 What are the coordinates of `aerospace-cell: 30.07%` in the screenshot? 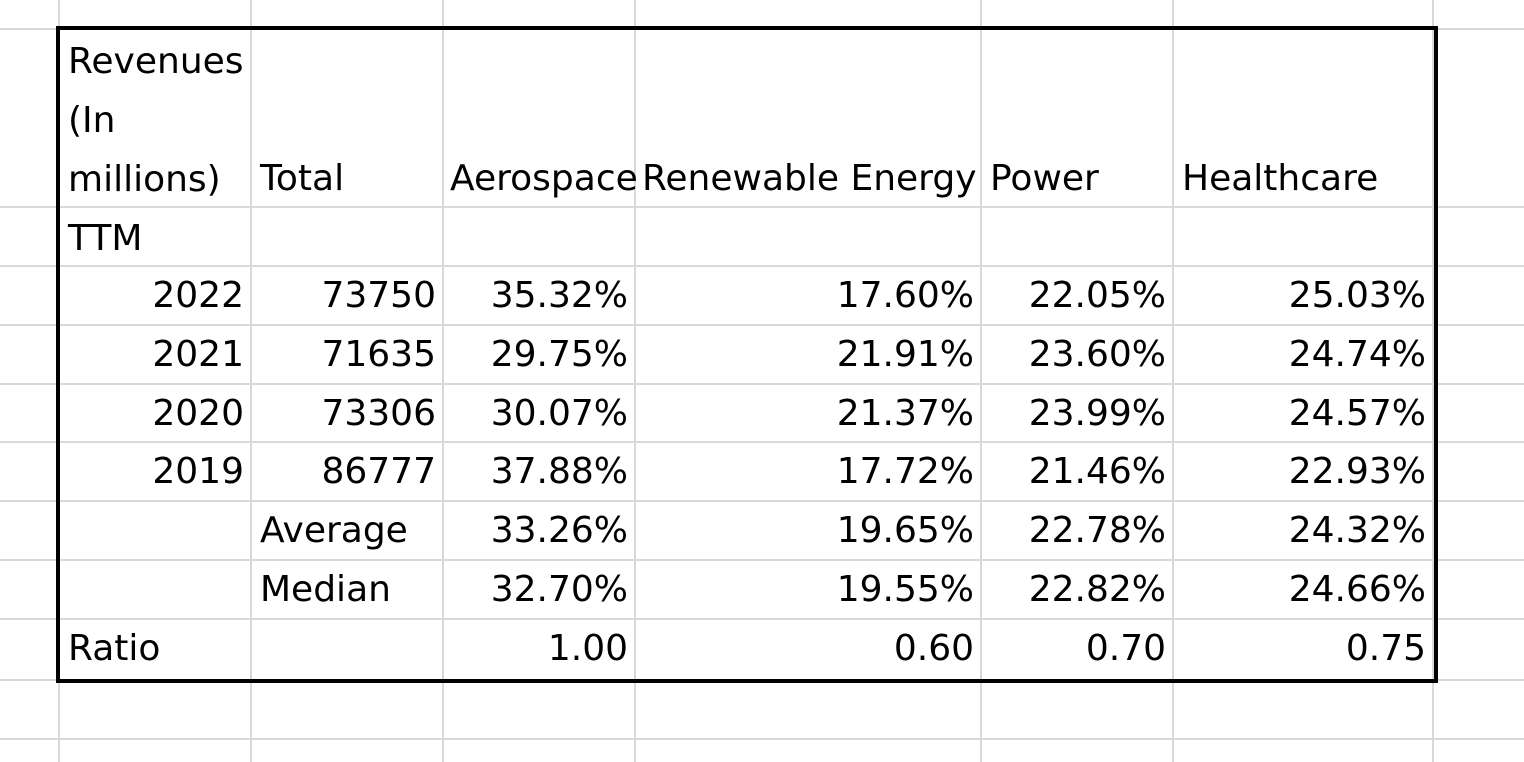 It's located at (559, 413).